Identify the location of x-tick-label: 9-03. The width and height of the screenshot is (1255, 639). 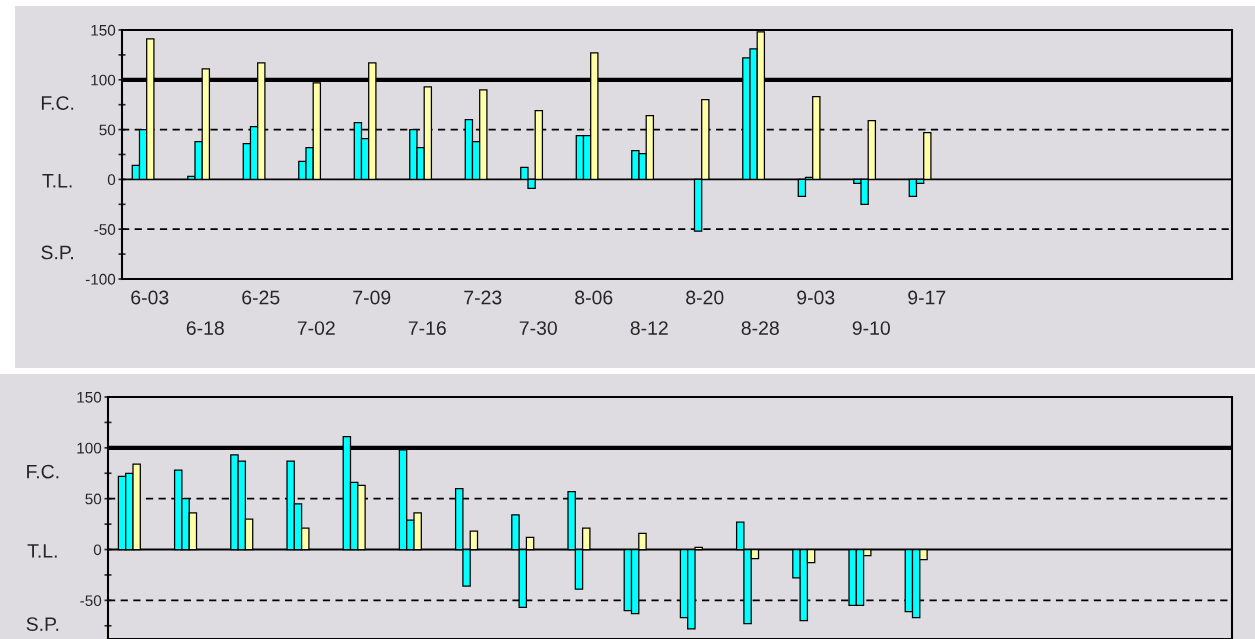
(816, 297).